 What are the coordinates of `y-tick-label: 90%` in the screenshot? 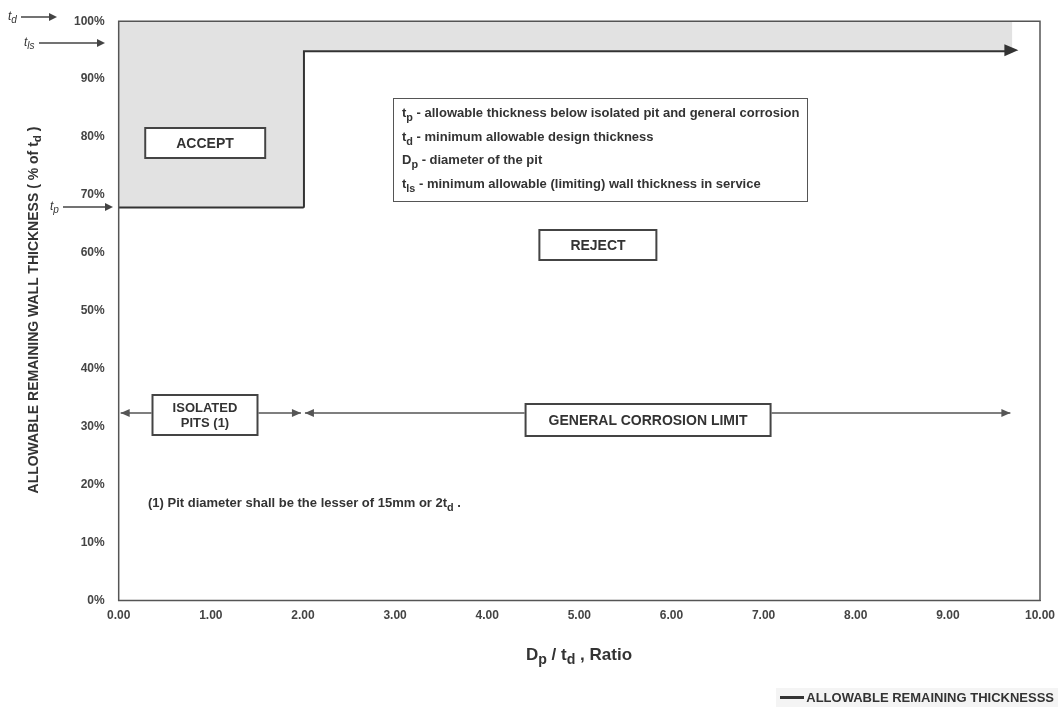 It's located at (93, 78).